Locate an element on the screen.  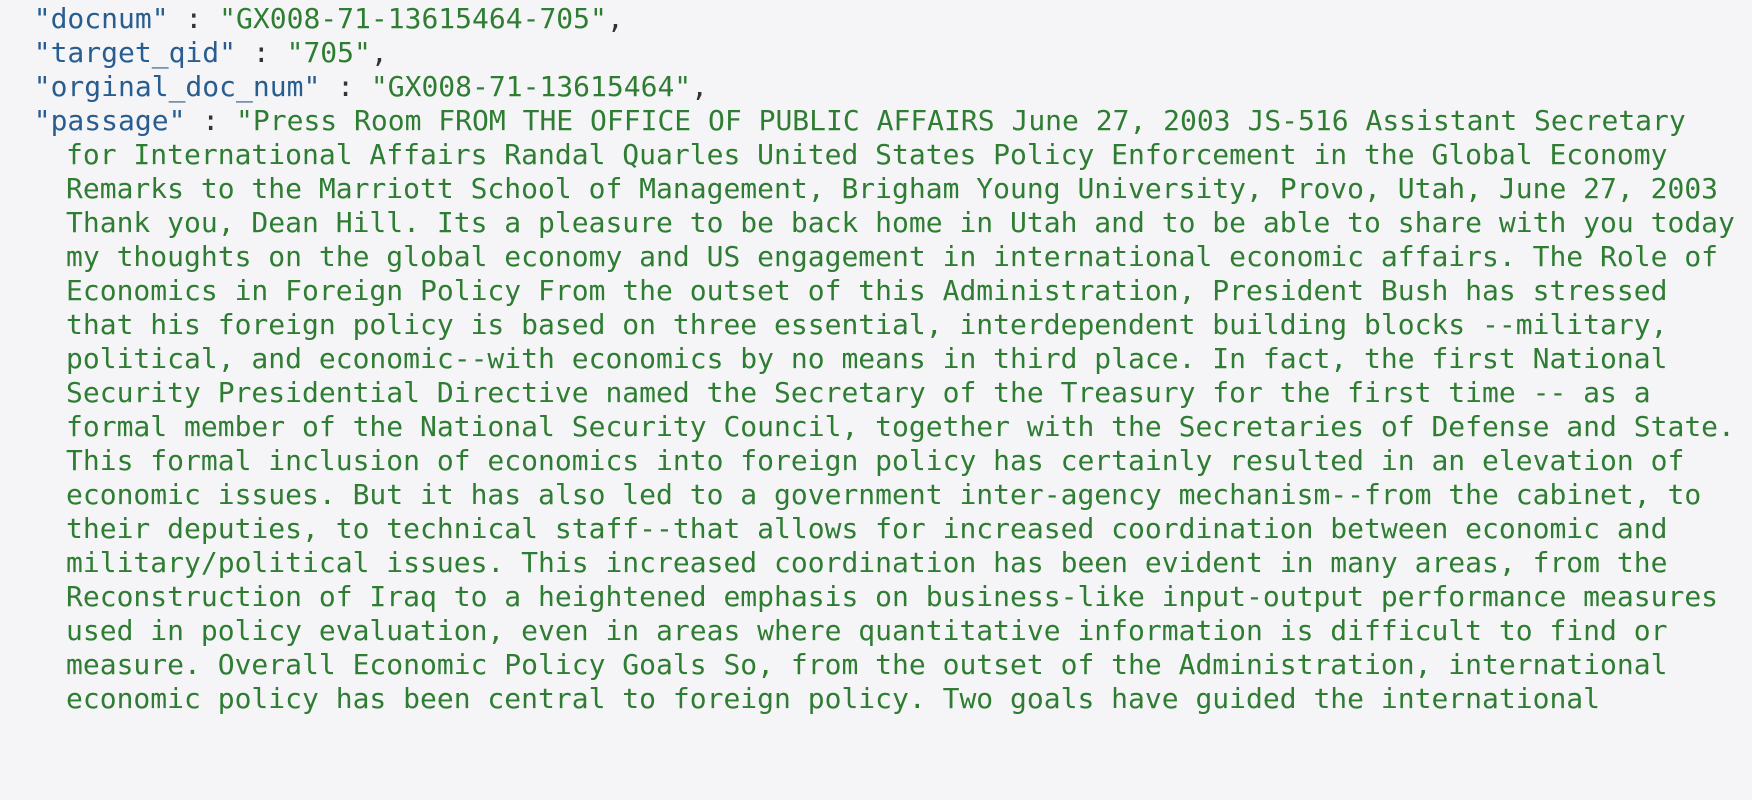
json-value: "705" is located at coordinates (328, 52).